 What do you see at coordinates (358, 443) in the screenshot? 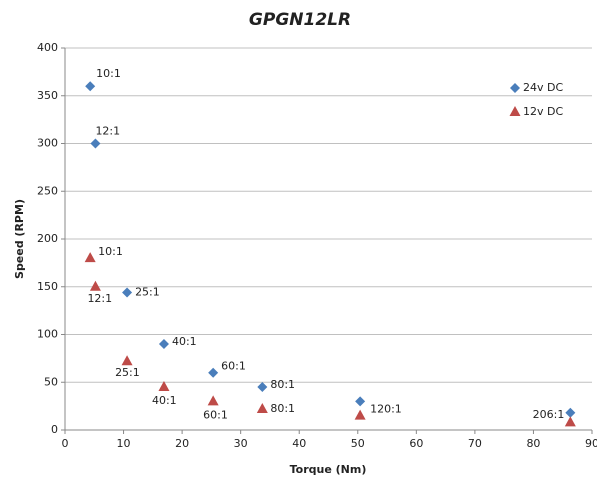
I see `x-tick-label: 50` at bounding box center [358, 443].